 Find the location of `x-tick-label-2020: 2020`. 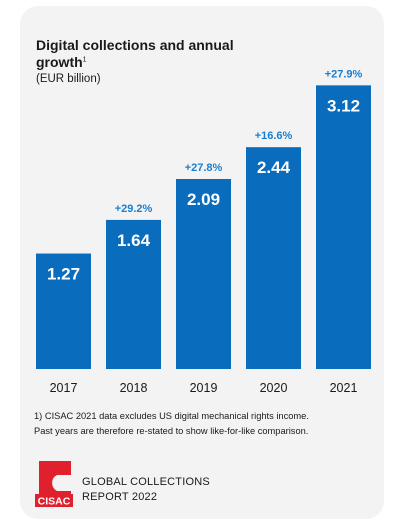

x-tick-label-2020: 2020 is located at coordinates (274, 388).